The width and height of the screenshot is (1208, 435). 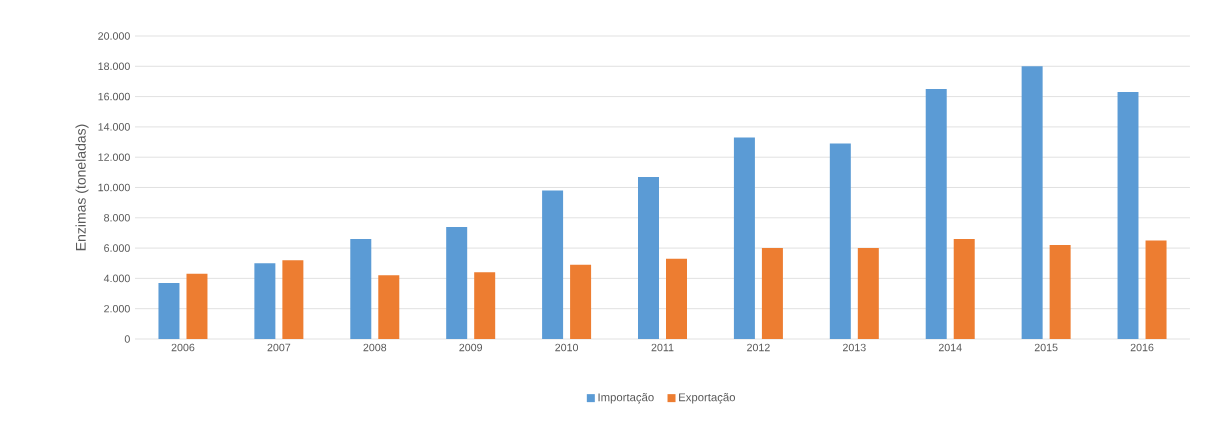 What do you see at coordinates (626, 398) in the screenshot?
I see `legend-label: Importação` at bounding box center [626, 398].